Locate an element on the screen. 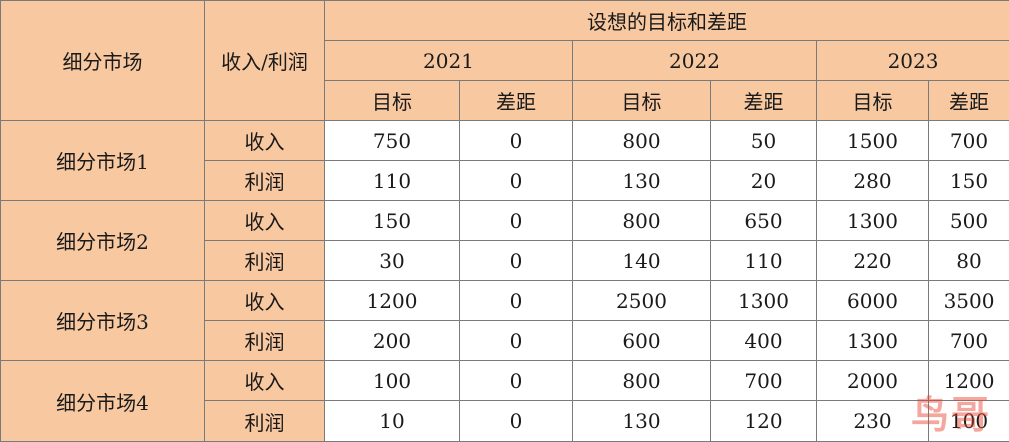 The image size is (1009, 442). table-row: 细分市场1 收入 750 0 800 50 1500 700 is located at coordinates (505, 141).